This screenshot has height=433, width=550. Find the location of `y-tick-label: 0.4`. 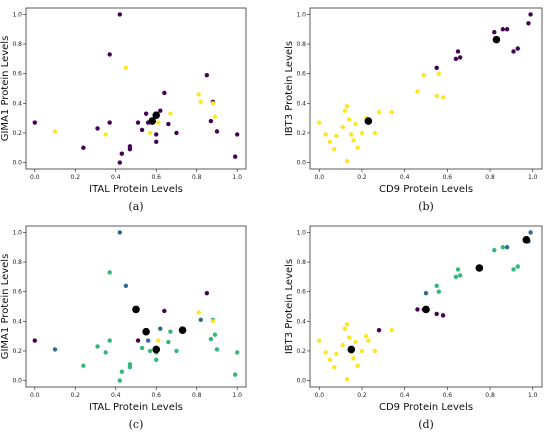

y-tick-label: 0.4 is located at coordinates (301, 321).